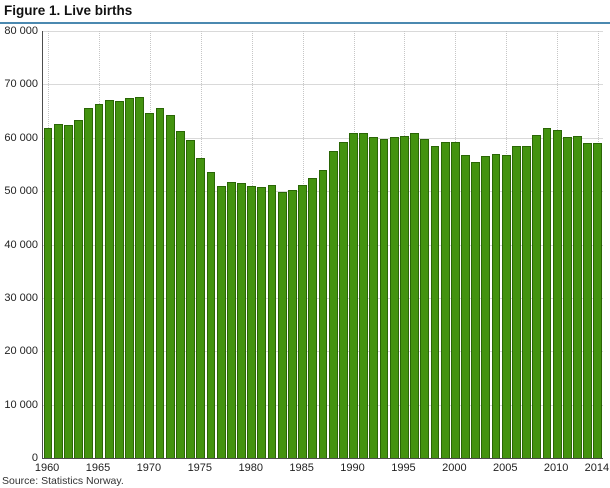 The width and height of the screenshot is (610, 488). Describe the element at coordinates (384, 298) in the screenshot. I see `bar-1993` at that location.